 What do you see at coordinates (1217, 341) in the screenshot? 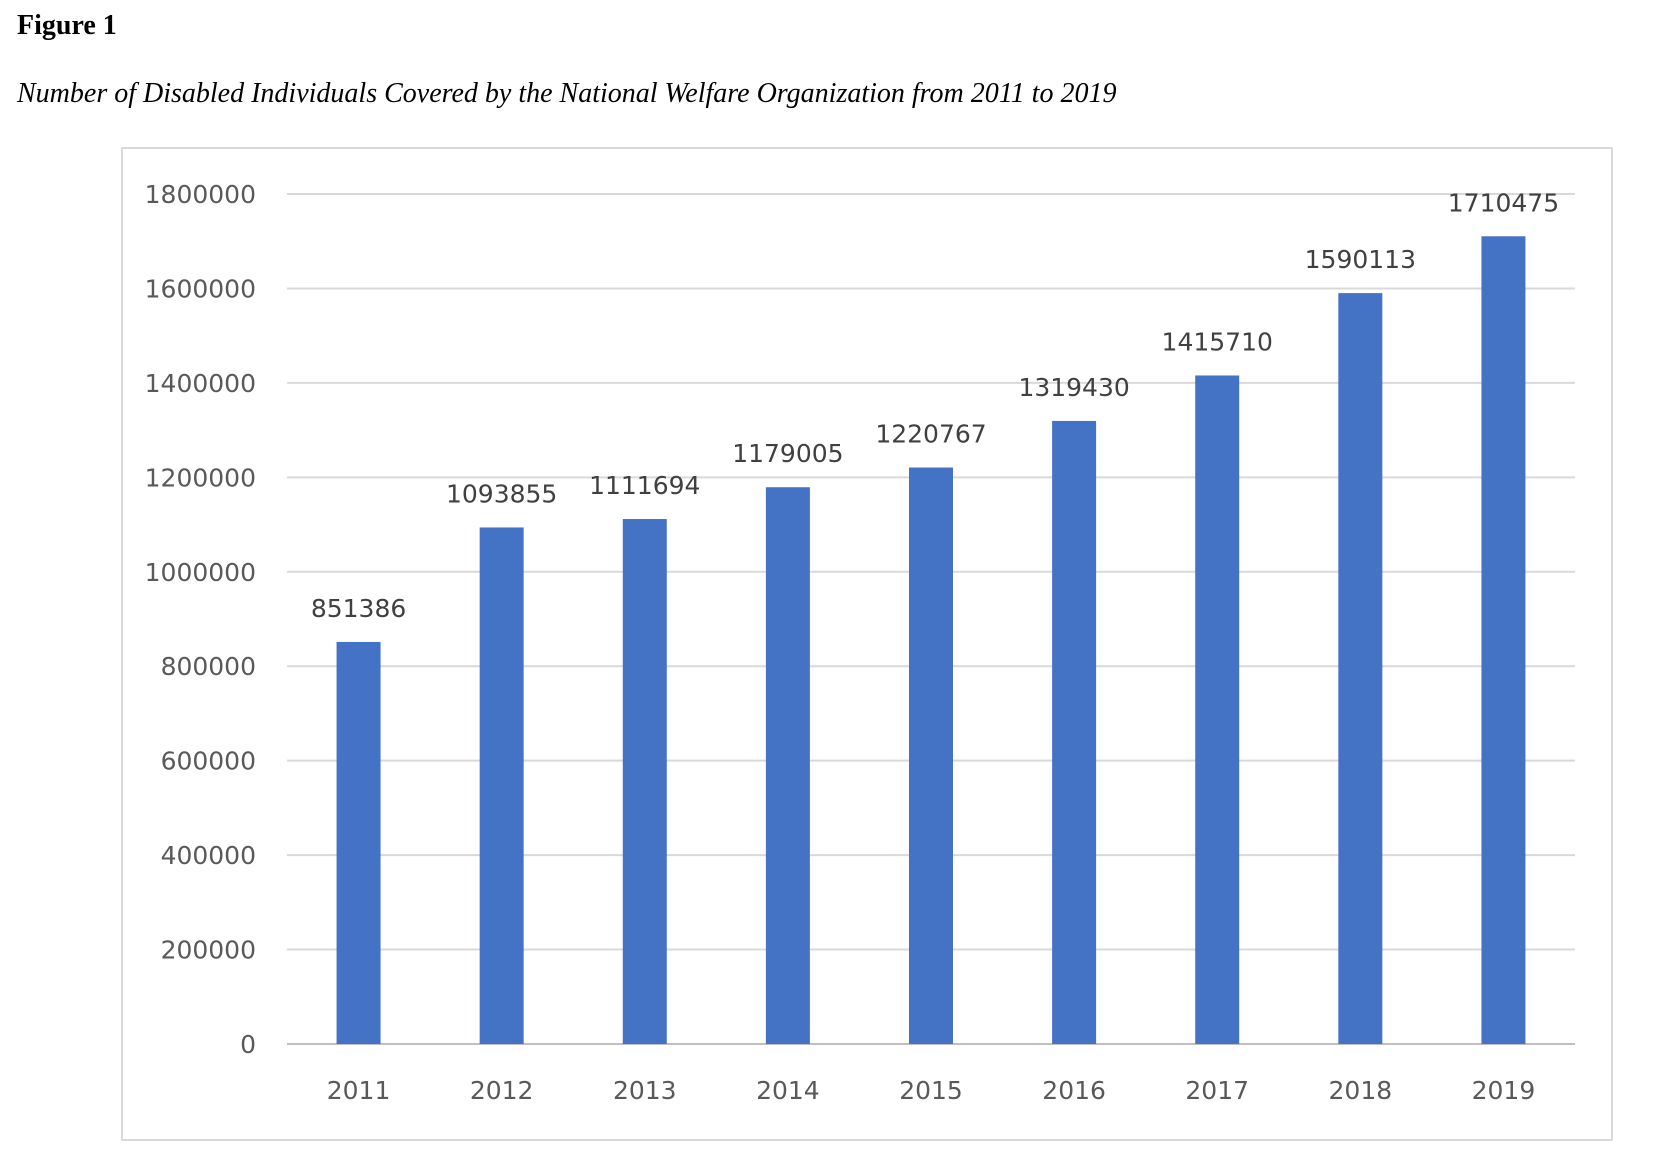
I see `data-label-2017: 1415710` at bounding box center [1217, 341].